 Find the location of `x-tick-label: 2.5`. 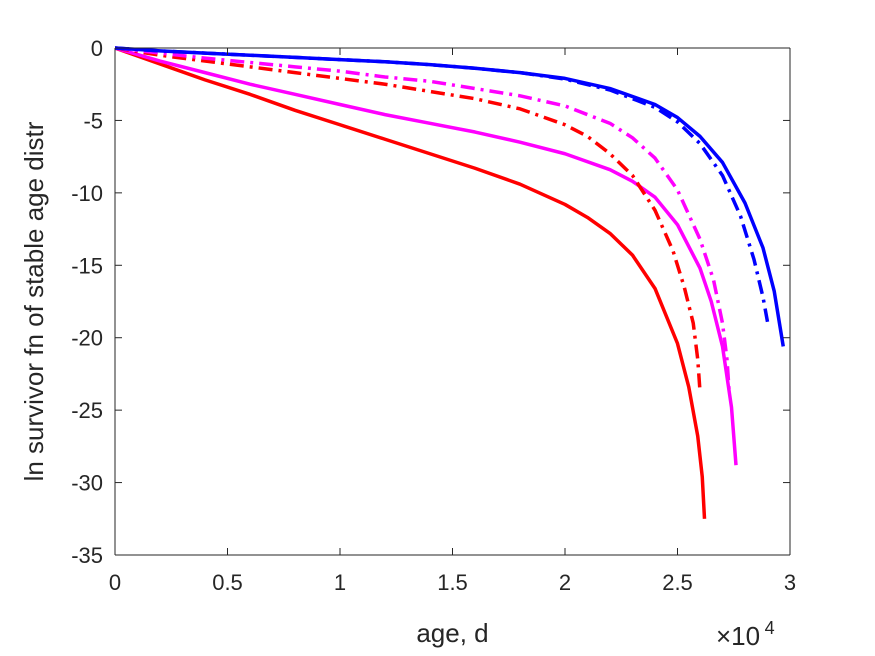

x-tick-label: 2.5 is located at coordinates (677, 582).